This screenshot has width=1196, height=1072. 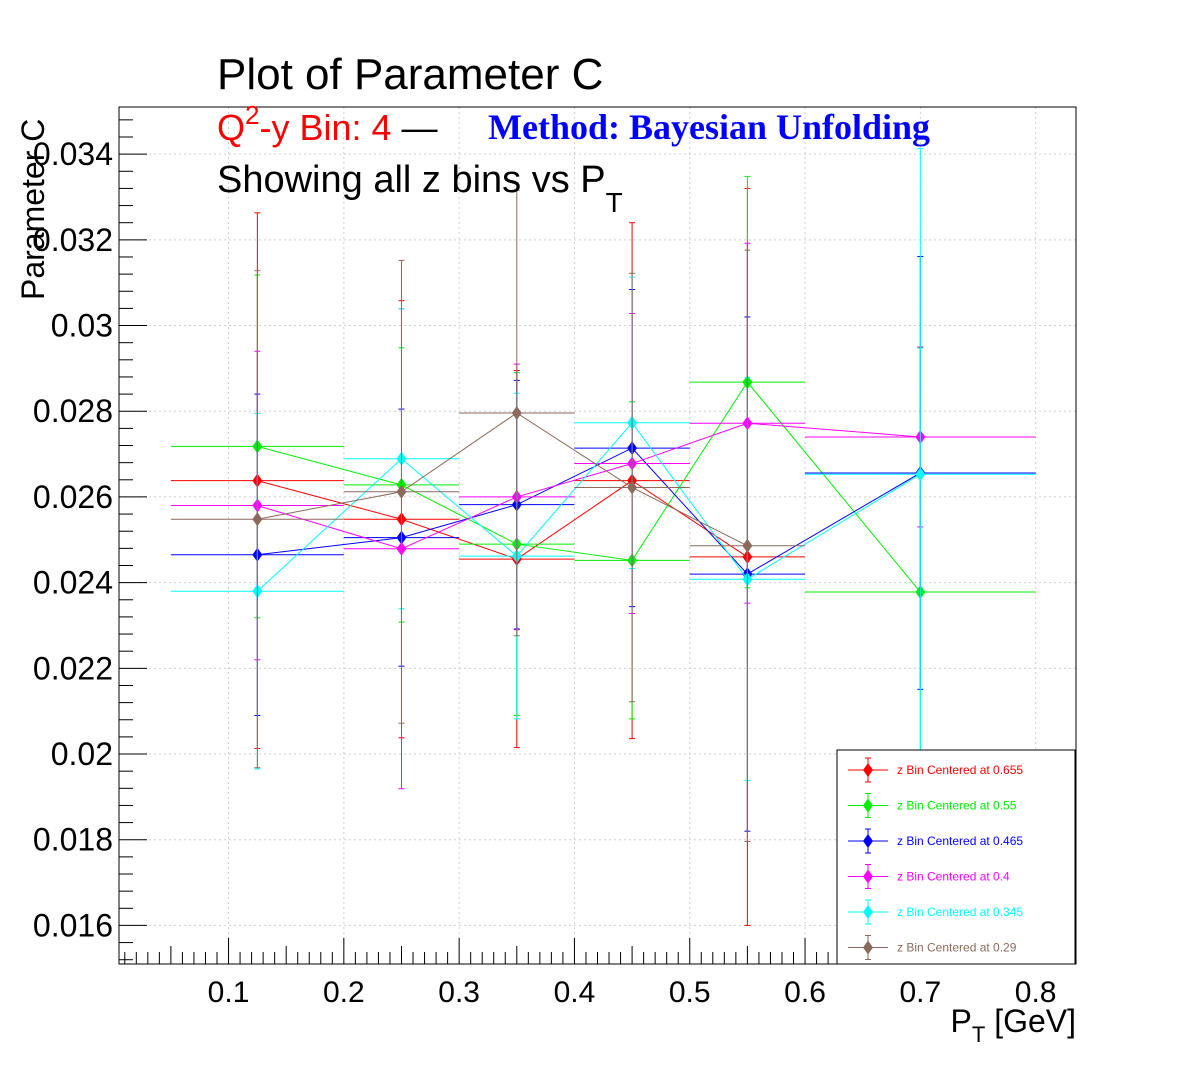 What do you see at coordinates (410, 74) in the screenshot?
I see `chart-title: Plot of Parameter C` at bounding box center [410, 74].